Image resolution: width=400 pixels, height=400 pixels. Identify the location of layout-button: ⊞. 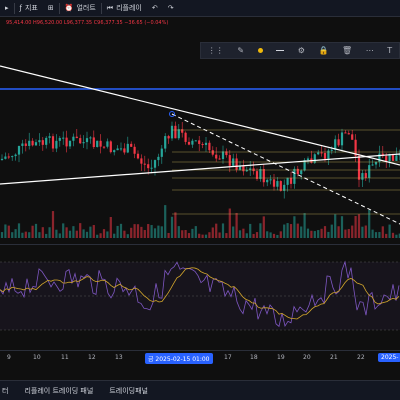
(51, 8).